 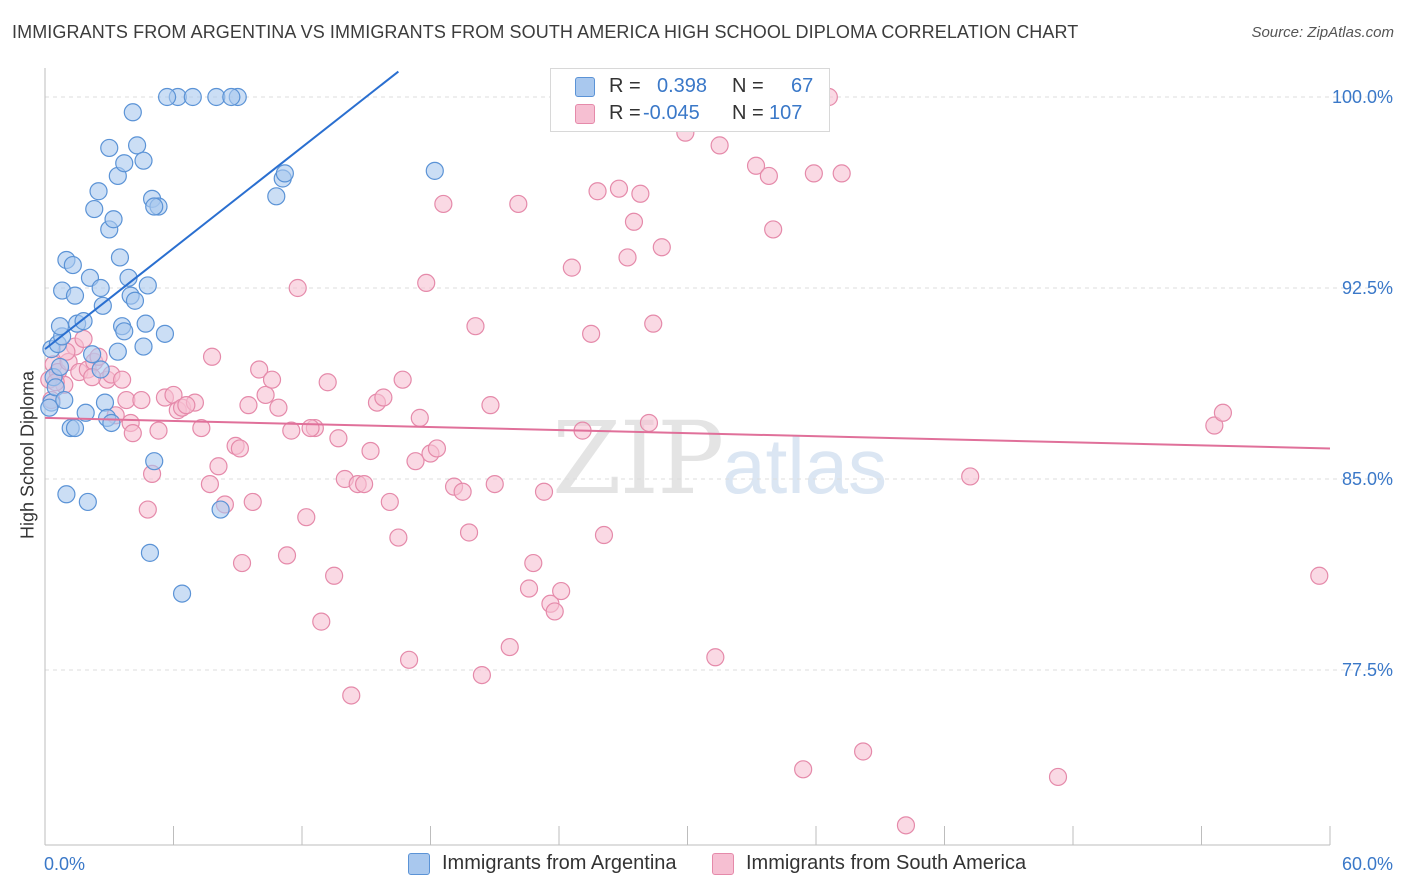 What do you see at coordinates (559, 863) in the screenshot?
I see `legend-label-argentina: Immigrants from Argentina` at bounding box center [559, 863].